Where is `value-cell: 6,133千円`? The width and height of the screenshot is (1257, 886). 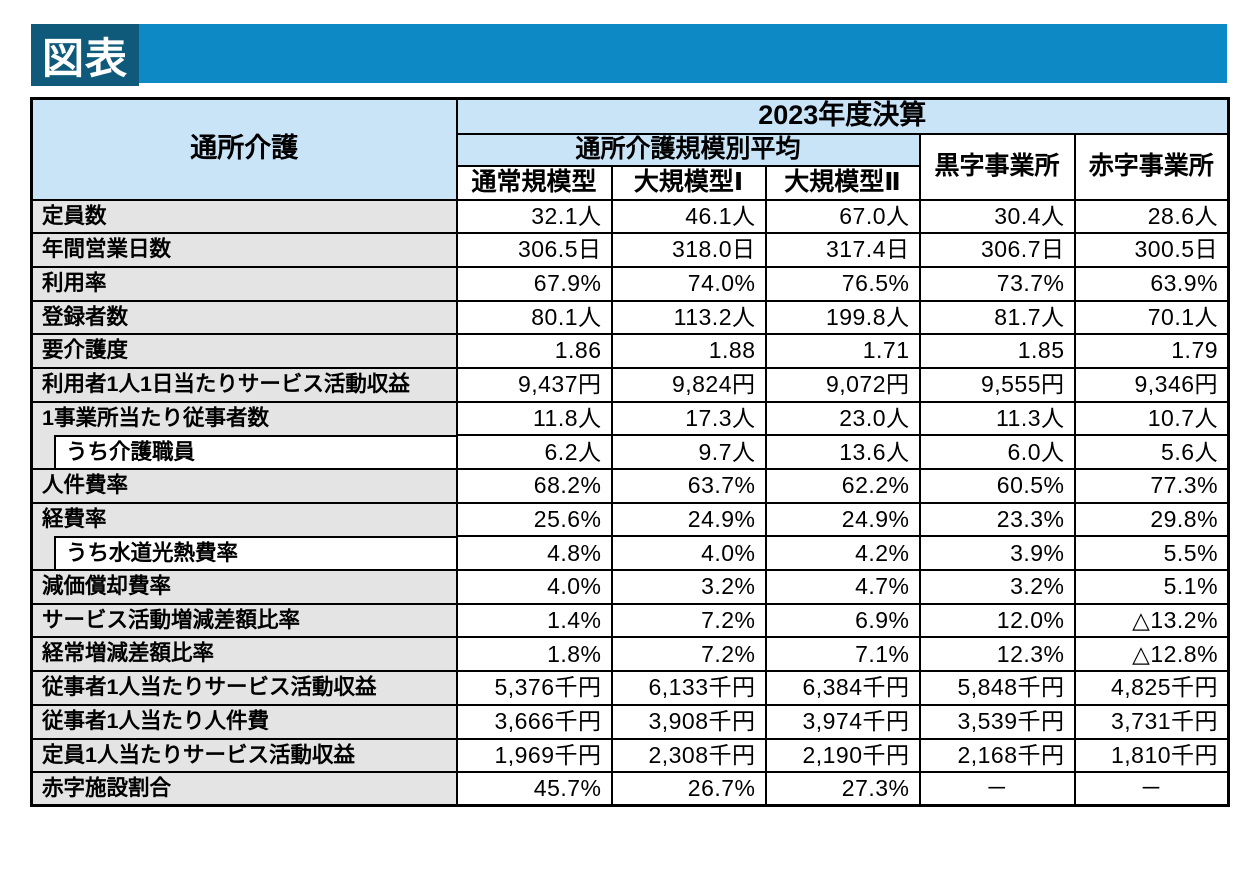
value-cell: 6,133千円 is located at coordinates (688, 688).